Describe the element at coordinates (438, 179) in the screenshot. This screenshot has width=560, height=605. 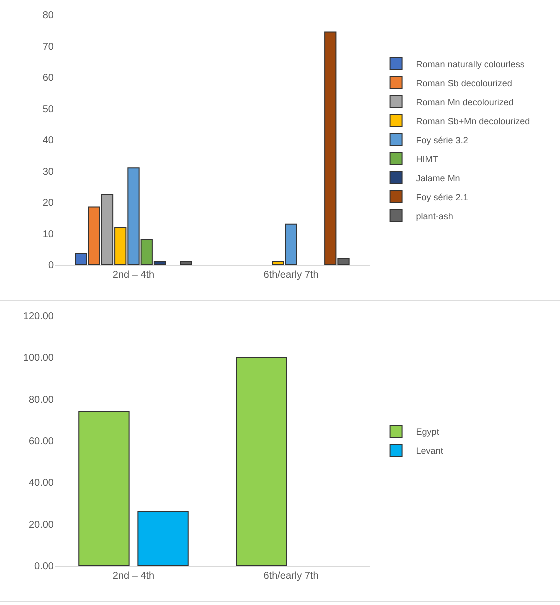
I see `legend-label: Jalame Mn` at that location.